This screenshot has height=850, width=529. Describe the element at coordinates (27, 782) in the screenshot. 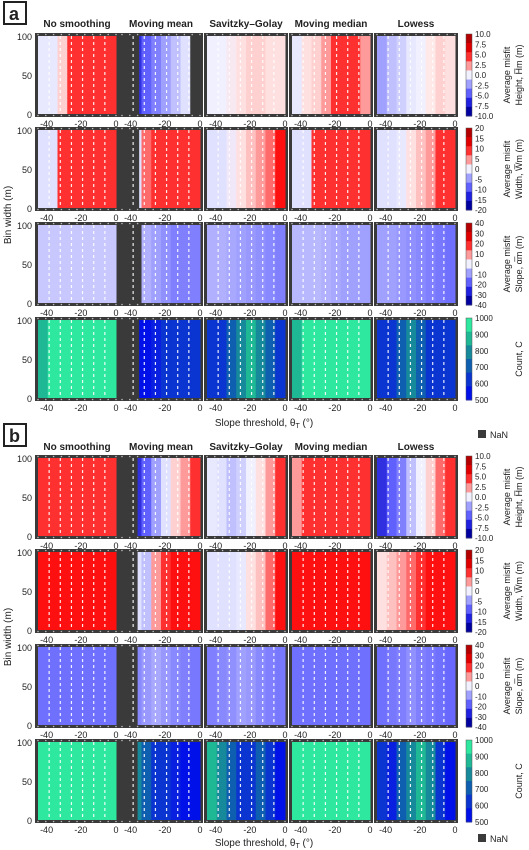

I see `y-tick-label: 50` at that location.